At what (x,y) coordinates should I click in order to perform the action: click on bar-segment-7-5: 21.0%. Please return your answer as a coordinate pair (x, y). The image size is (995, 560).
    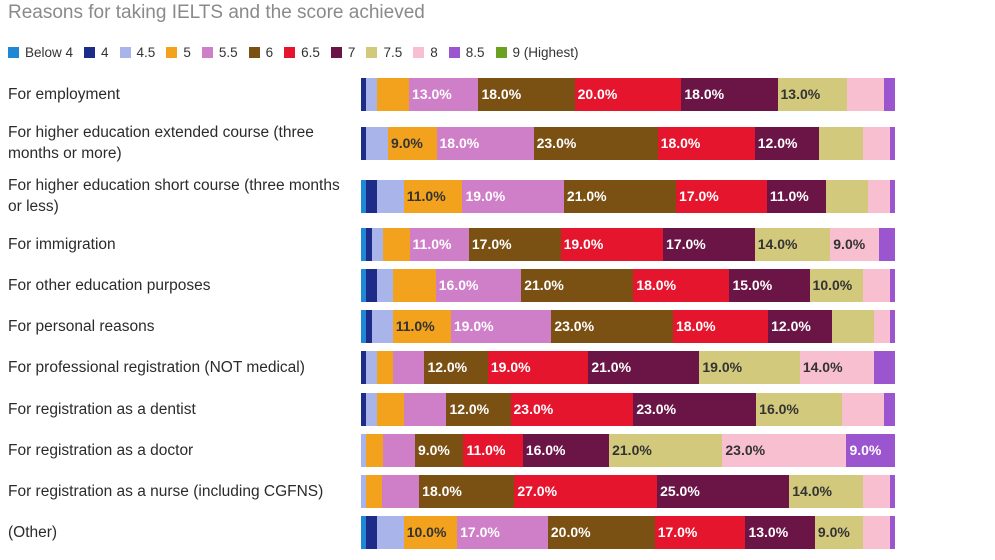
    Looking at the image, I should click on (666, 450).